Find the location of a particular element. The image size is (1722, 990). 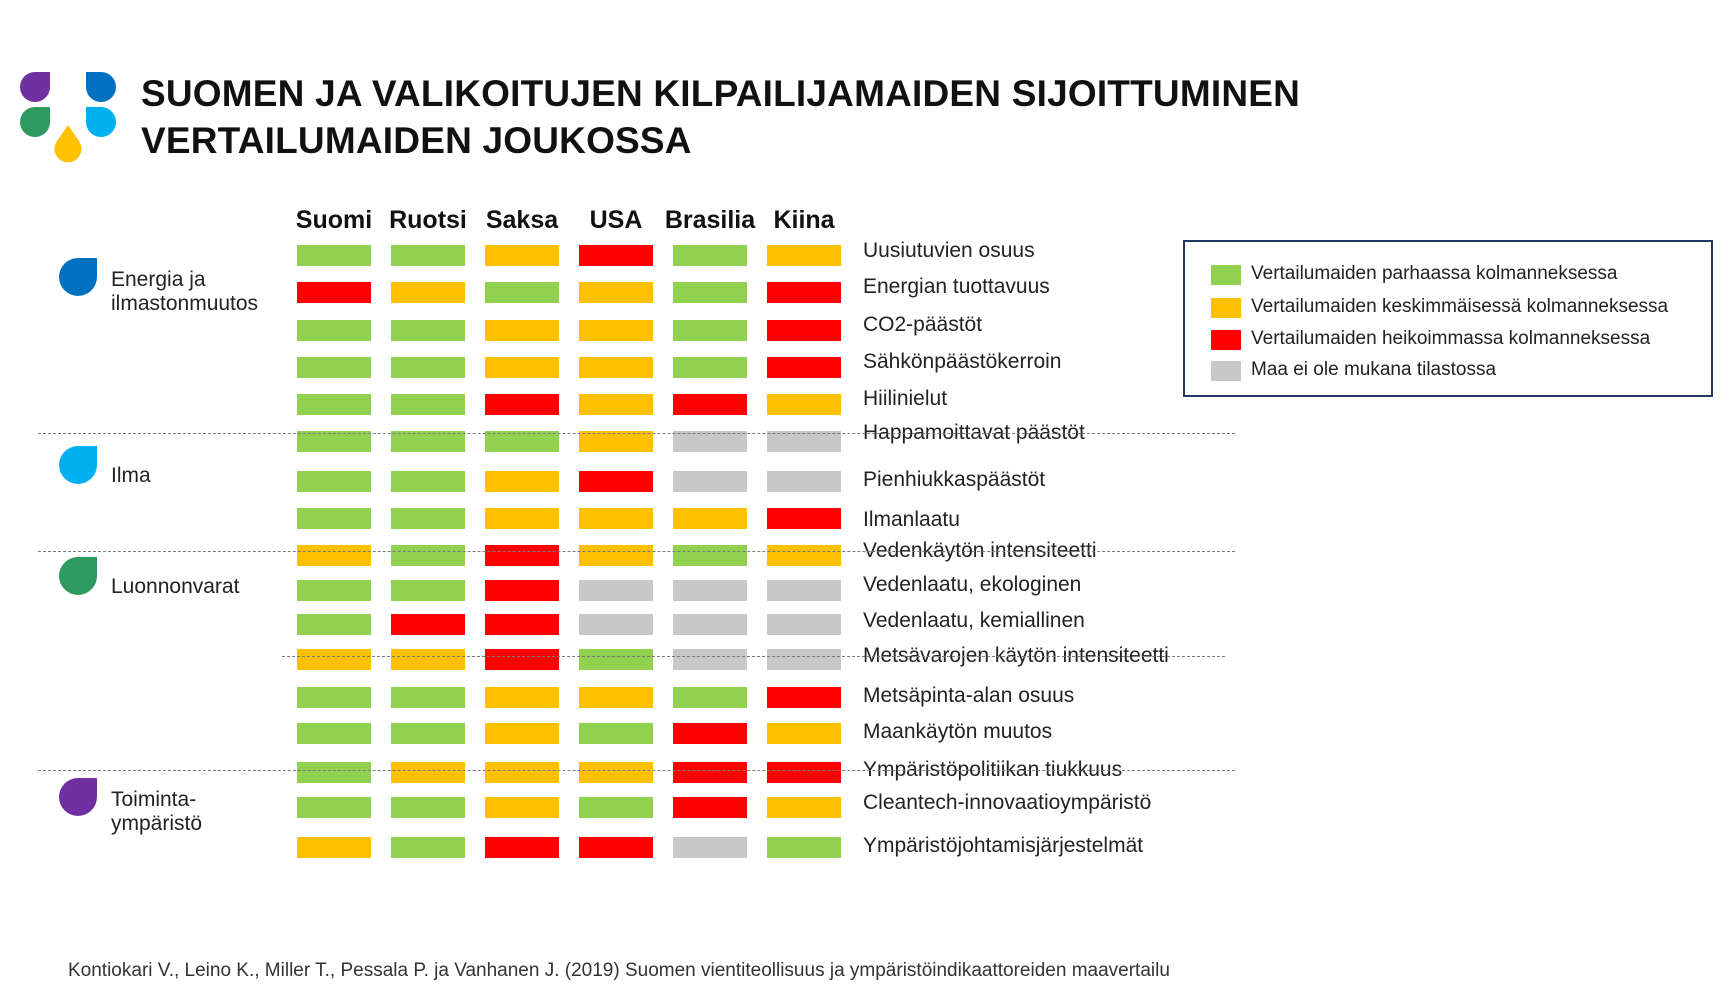

blue-drop-icon is located at coordinates (78, 277).